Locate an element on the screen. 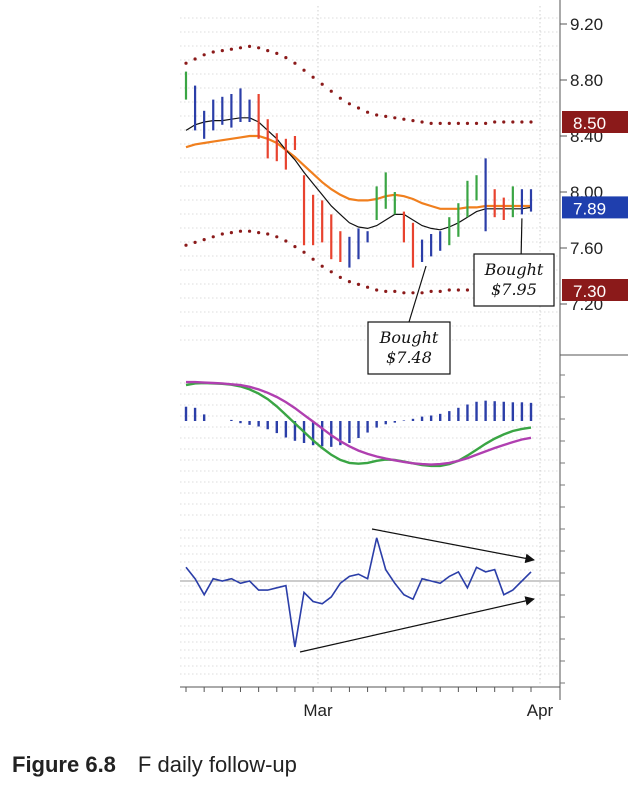  annotation-box is located at coordinates (409, 348).